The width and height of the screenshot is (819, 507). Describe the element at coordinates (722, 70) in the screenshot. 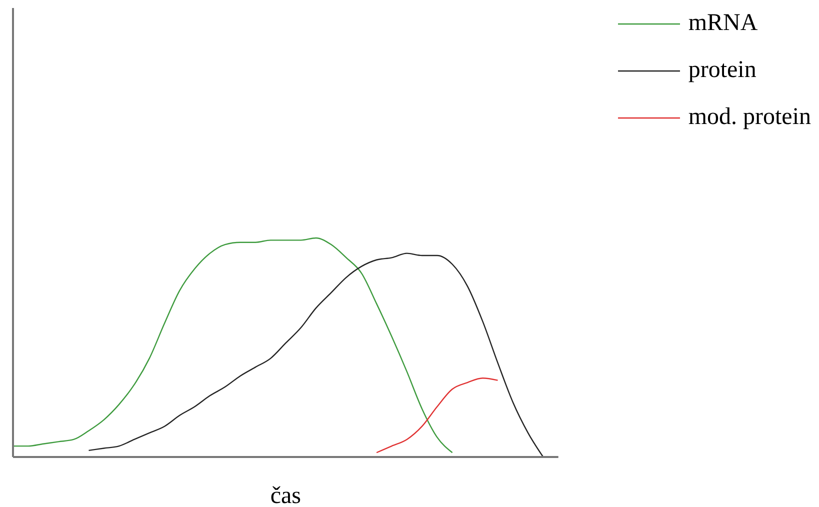

I see `legend-label: protein` at that location.